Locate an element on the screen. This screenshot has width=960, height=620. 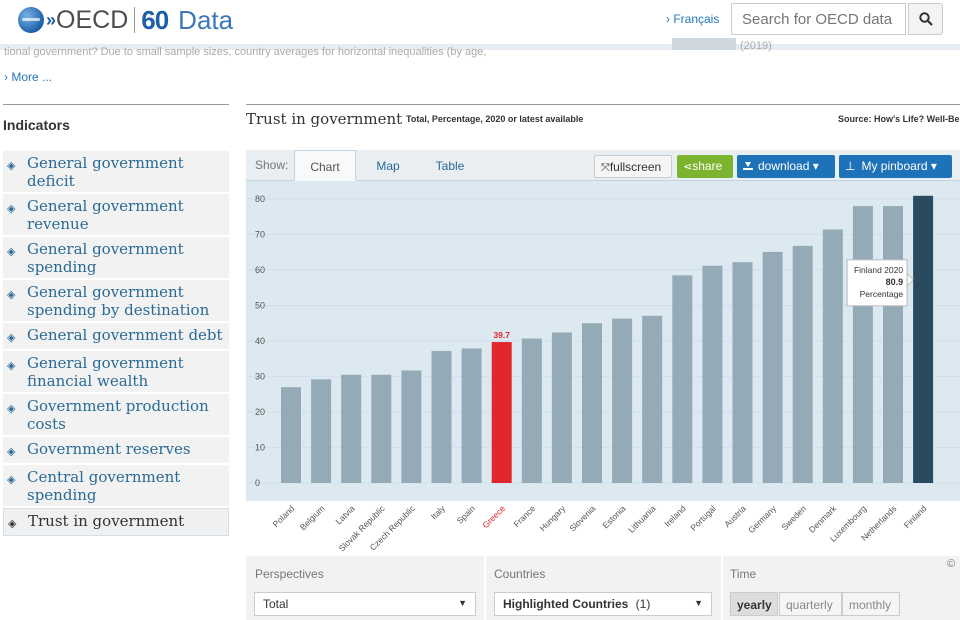
download-button: download ▾ is located at coordinates (786, 166).